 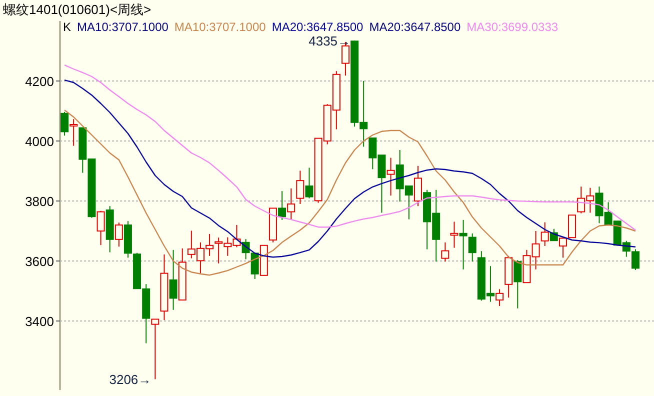 I want to click on ytick: 3600, so click(x=39, y=261).